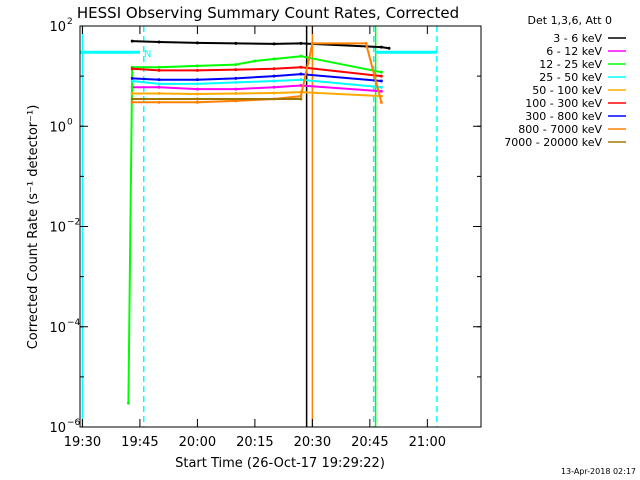 The height and width of the screenshot is (480, 640). Describe the element at coordinates (70, 122) in the screenshot. I see `y-tick-label-exp-3: 0` at that location.